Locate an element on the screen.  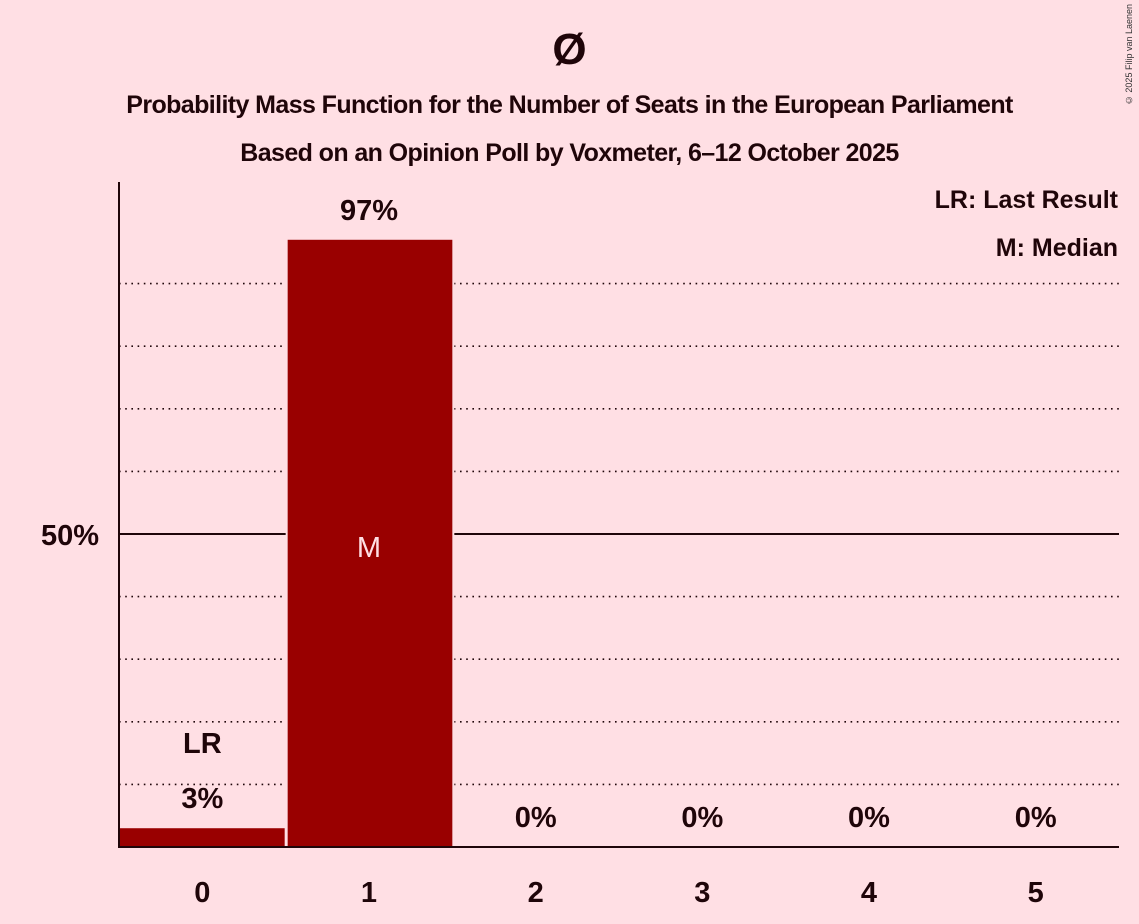
legend-median: M: Median is located at coordinates (1056, 248).